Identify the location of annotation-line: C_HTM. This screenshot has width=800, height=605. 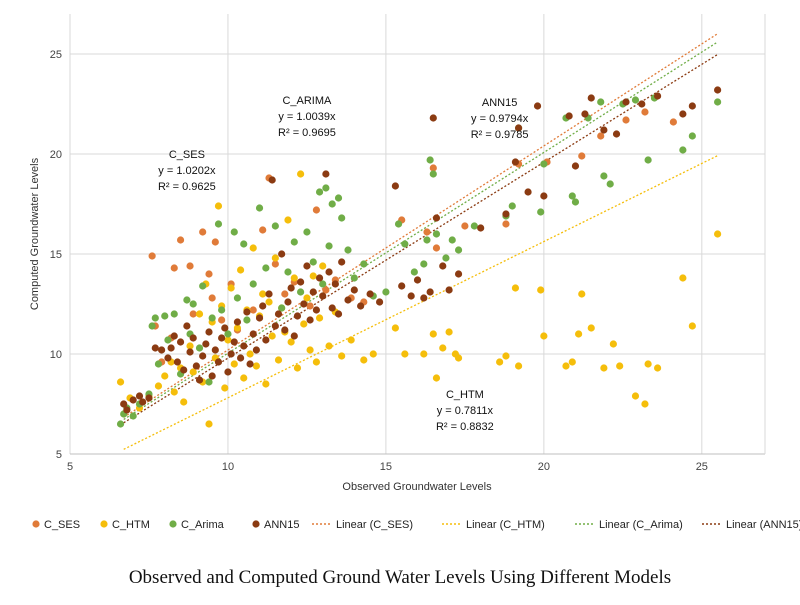
(465, 395).